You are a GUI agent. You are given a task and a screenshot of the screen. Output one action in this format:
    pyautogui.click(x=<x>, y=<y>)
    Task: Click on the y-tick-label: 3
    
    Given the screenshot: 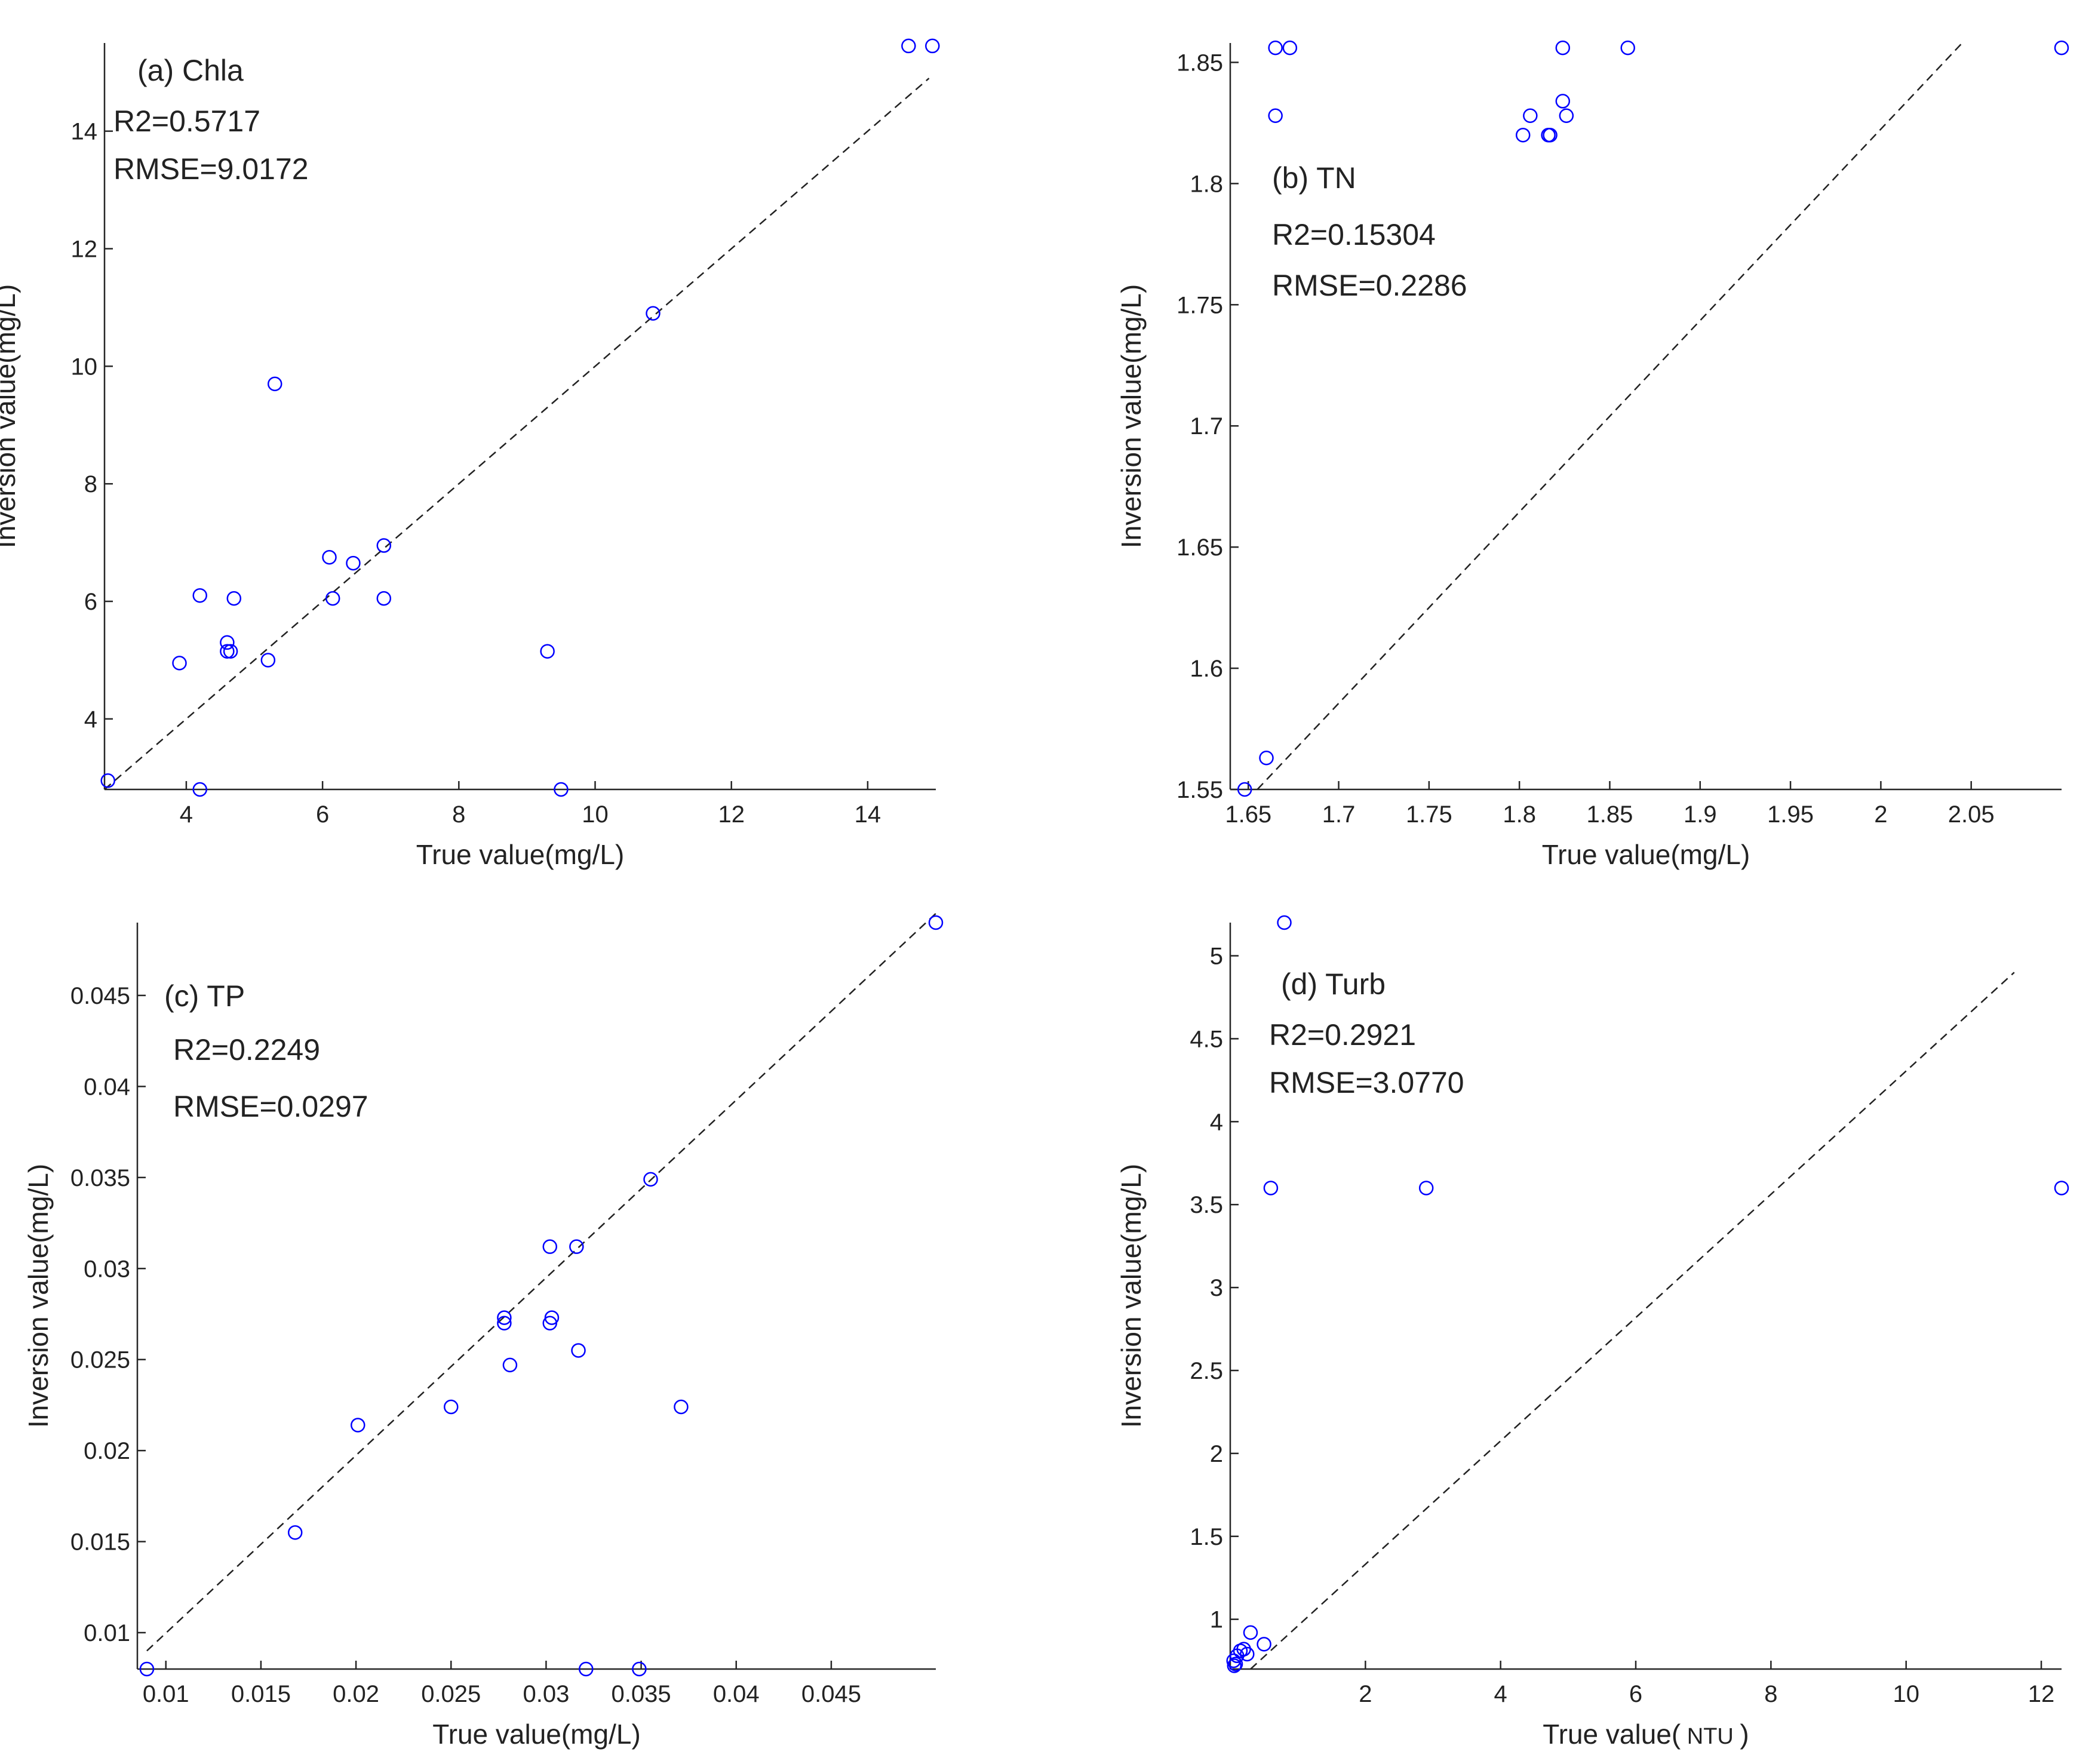 What is the action you would take?
    pyautogui.click(x=1216, y=1288)
    